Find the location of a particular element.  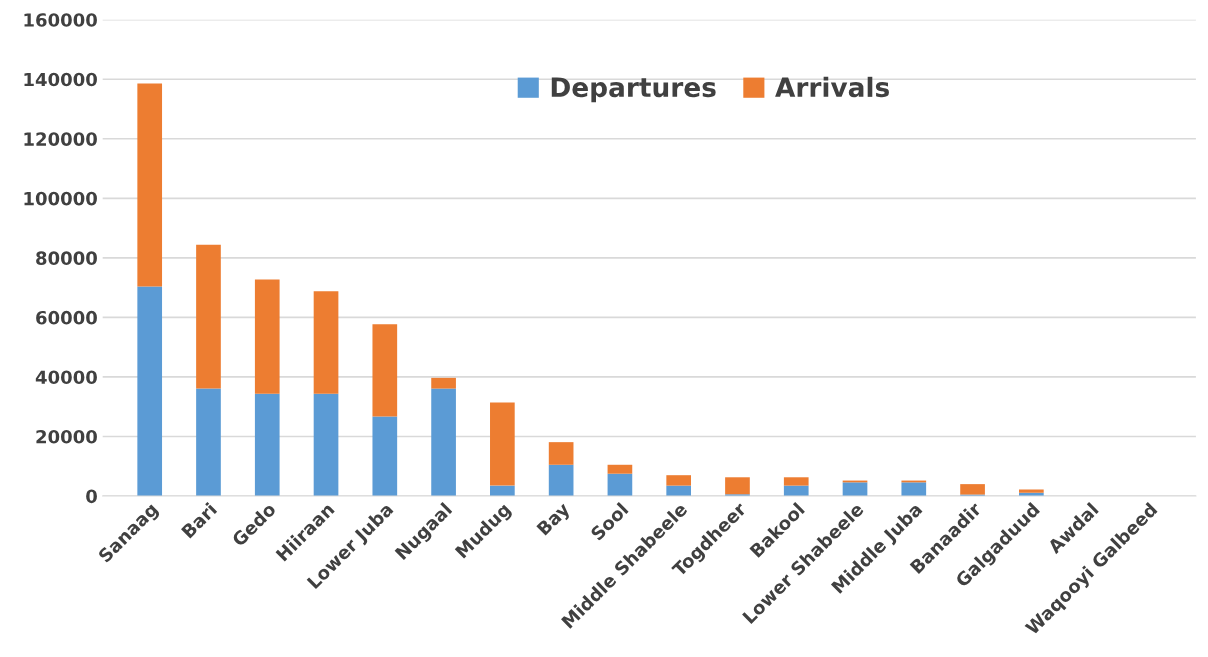

legend-label: Departures is located at coordinates (633, 90).